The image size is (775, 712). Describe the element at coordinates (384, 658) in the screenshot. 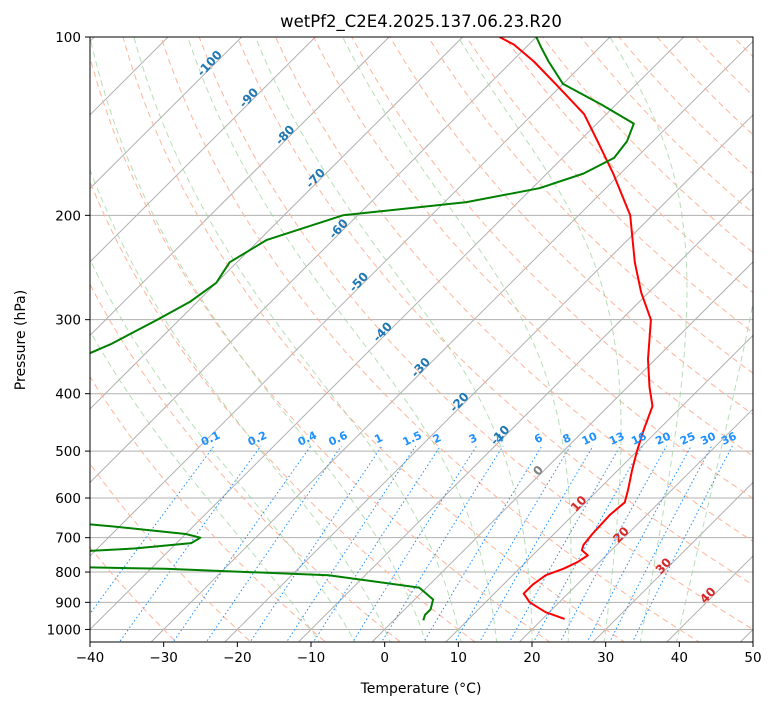

I see `x-tick-label: 0` at that location.